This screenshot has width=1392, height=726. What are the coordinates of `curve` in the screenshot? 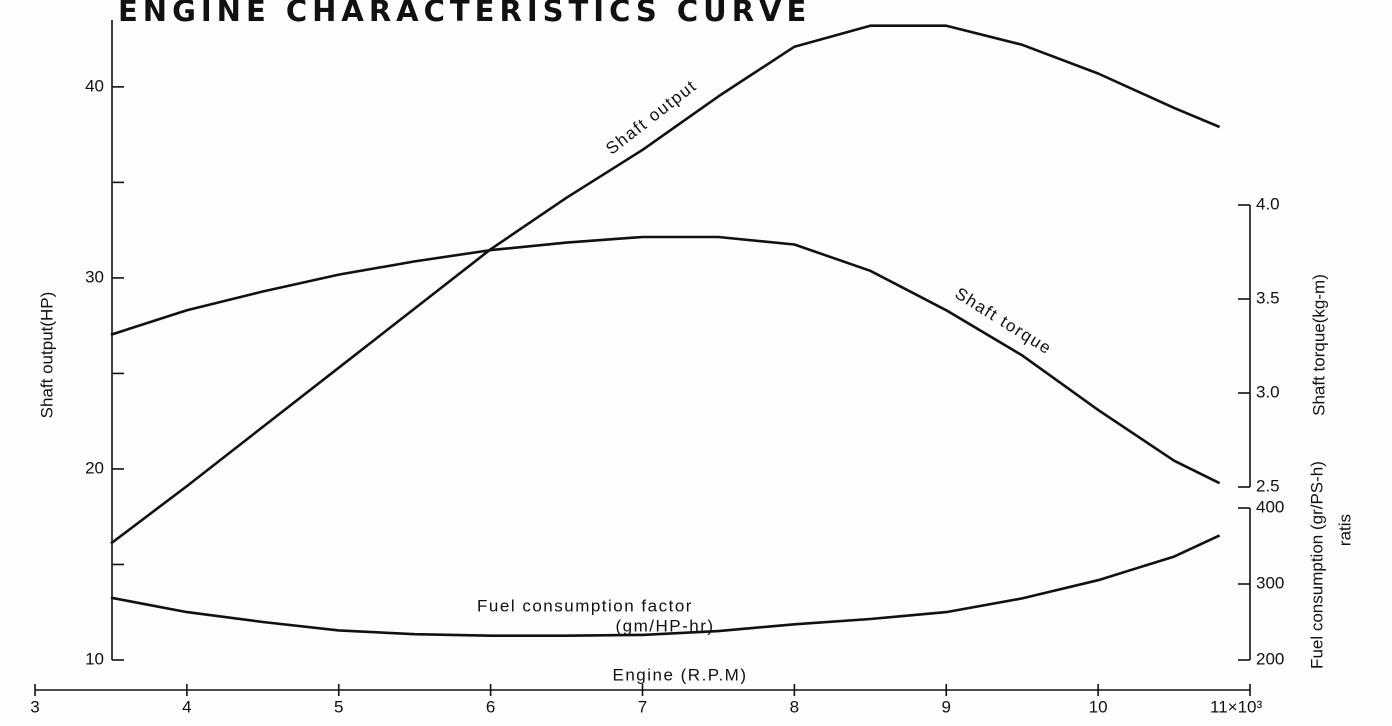 It's located at (665, 585).